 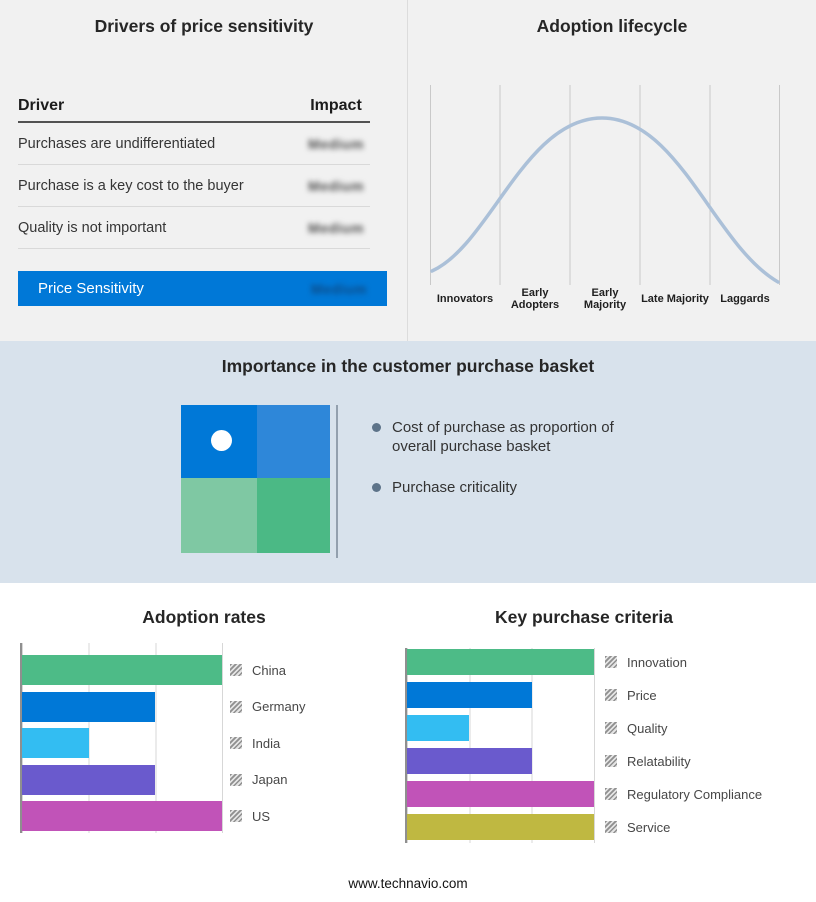 What do you see at coordinates (131, 185) in the screenshot?
I see `driver-label: Purchase is a key cost to the buyer` at bounding box center [131, 185].